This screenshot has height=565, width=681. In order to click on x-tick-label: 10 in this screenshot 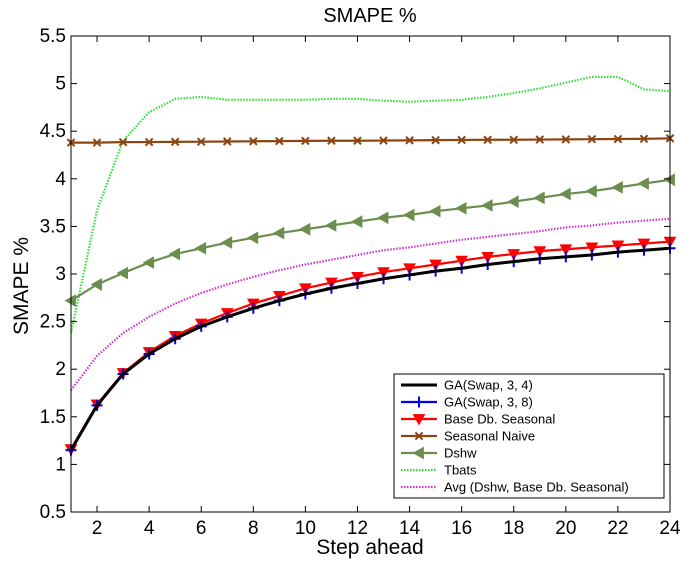, I will do `click(305, 528)`.